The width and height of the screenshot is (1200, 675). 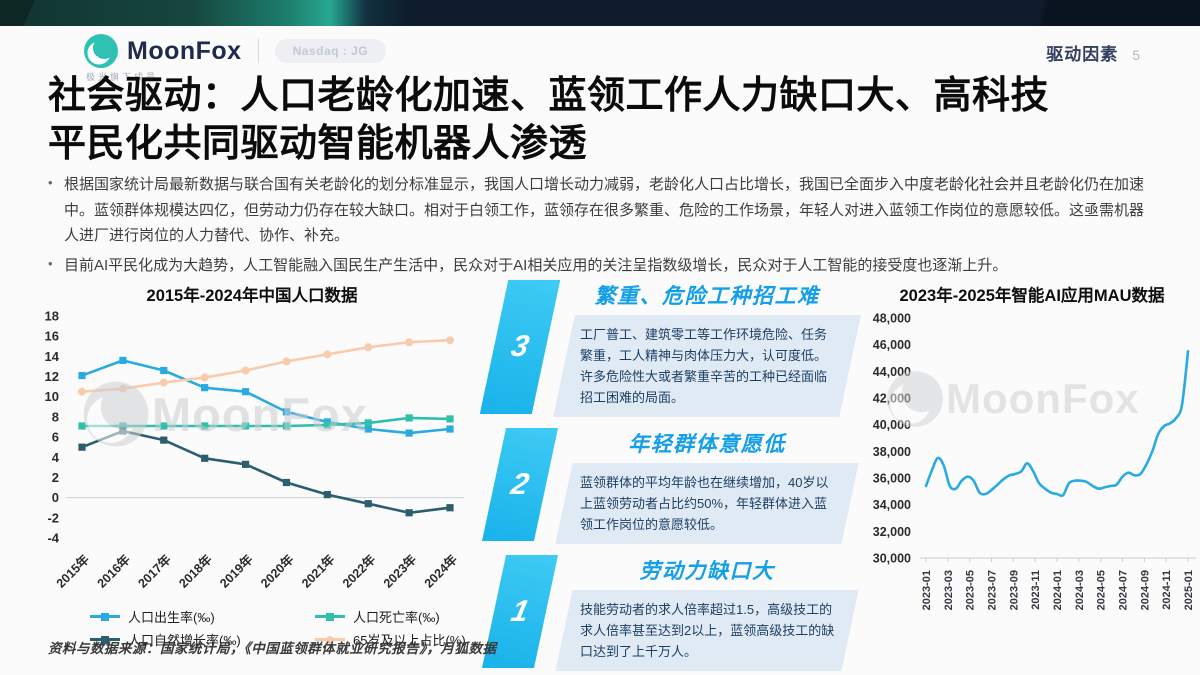 What do you see at coordinates (892, 319) in the screenshot?
I see `svg-text: 48,000` at bounding box center [892, 319].